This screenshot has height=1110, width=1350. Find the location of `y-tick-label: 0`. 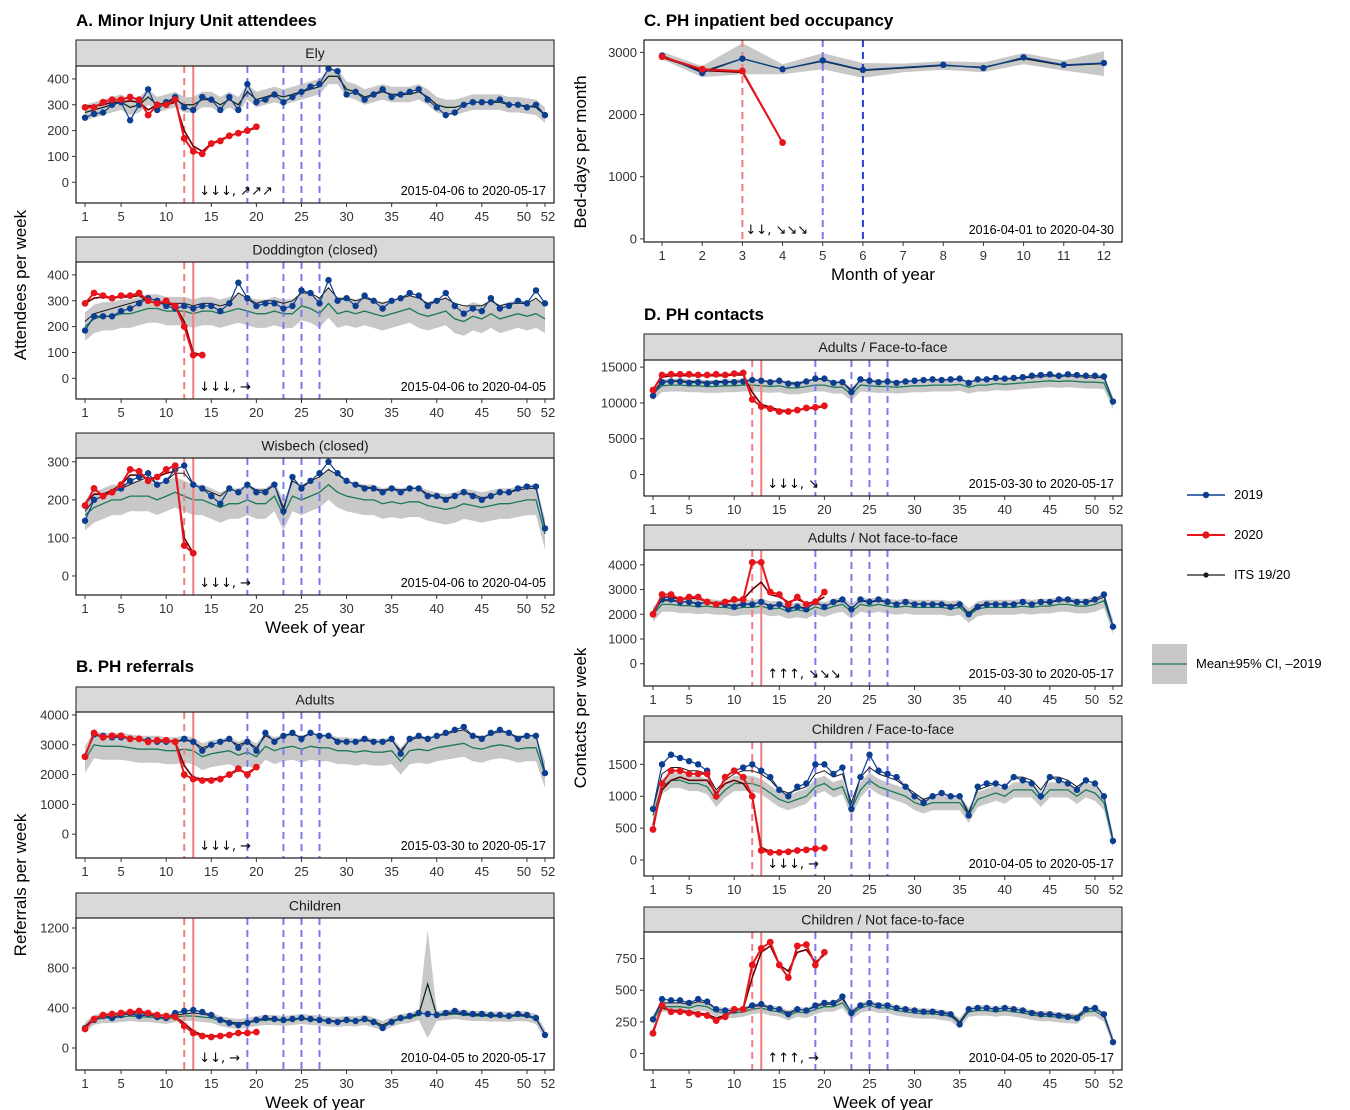

y-tick-label: 0 is located at coordinates (633, 663).